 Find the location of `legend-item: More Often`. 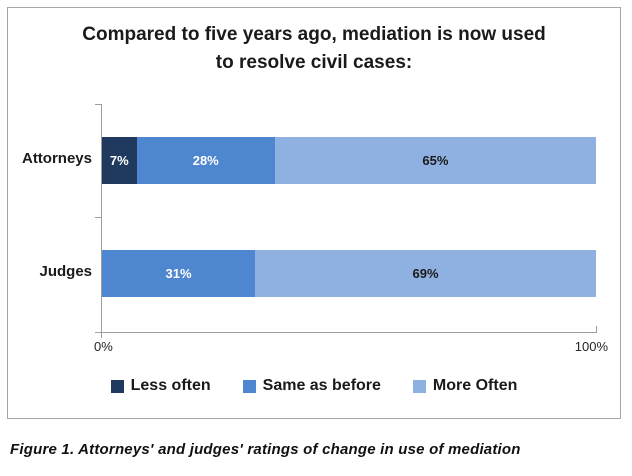

legend-item: More Often is located at coordinates (465, 386).